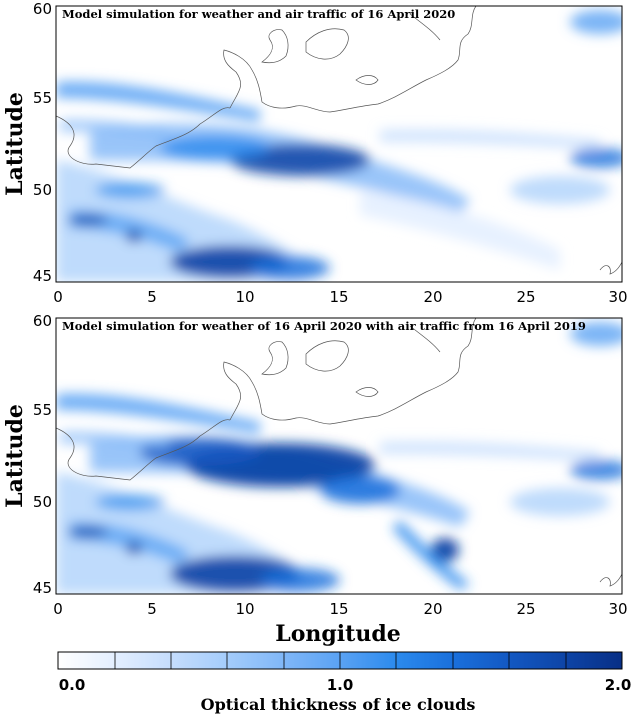 Image resolution: width=640 pixels, height=718 pixels. Describe the element at coordinates (340, 660) in the screenshot. I see `colorbar-dividers` at that location.